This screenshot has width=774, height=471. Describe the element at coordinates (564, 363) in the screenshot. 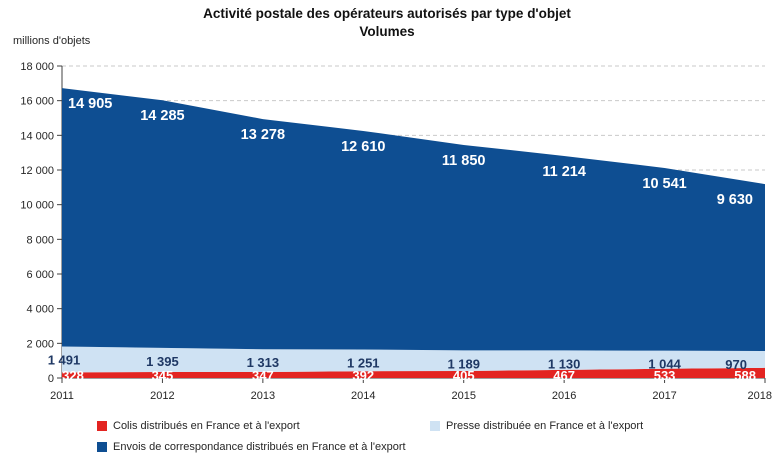

I see `data-label: 1 130` at that location.